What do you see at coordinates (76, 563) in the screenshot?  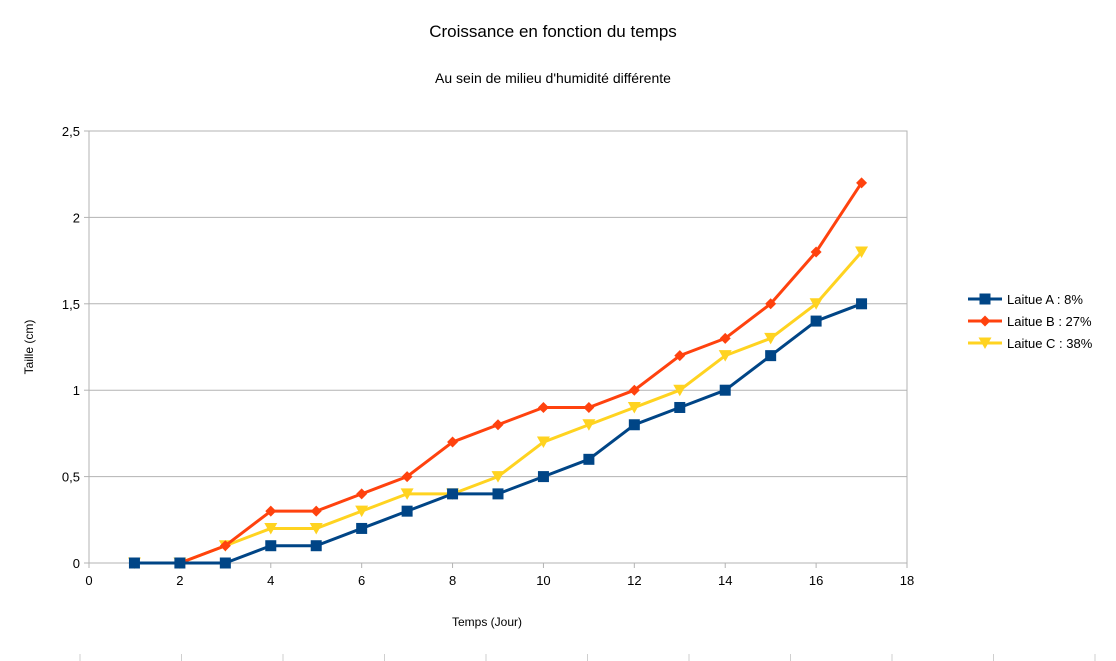 I see `y-tick-label: 0` at bounding box center [76, 563].